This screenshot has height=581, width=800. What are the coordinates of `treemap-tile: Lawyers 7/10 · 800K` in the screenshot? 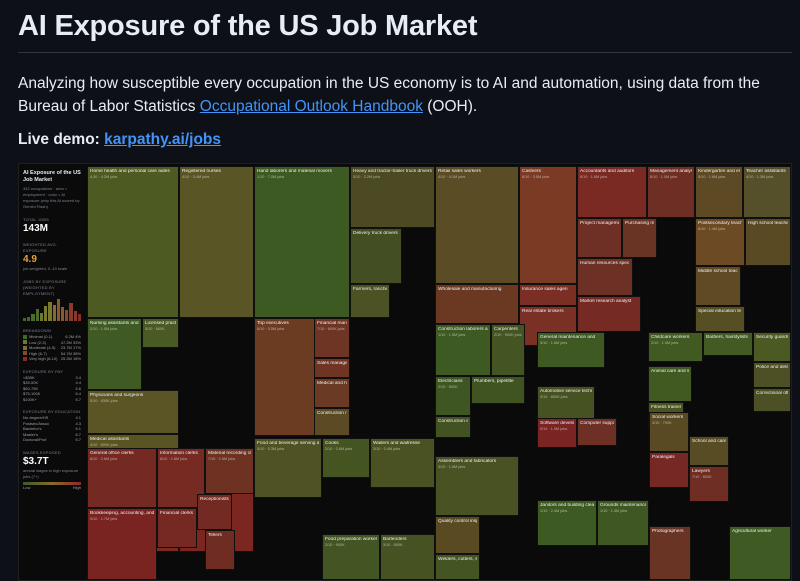 It's located at (709, 484).